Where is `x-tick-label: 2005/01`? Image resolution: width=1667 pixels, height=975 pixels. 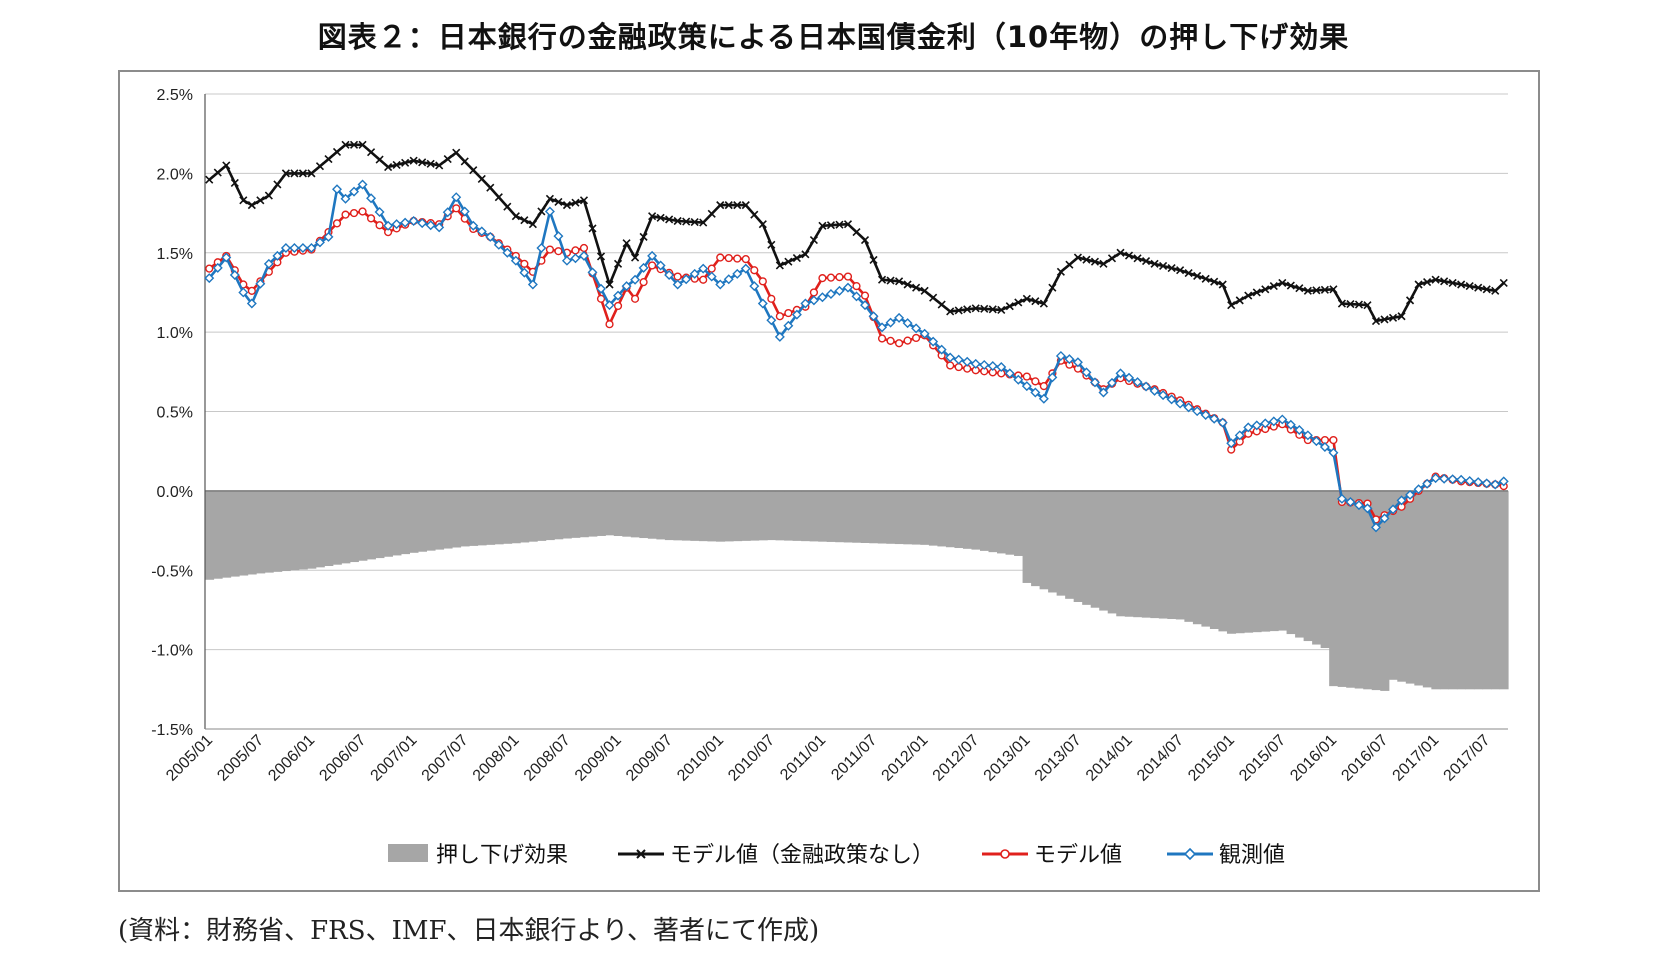
x-tick-label: 2005/01 is located at coordinates (189, 758).